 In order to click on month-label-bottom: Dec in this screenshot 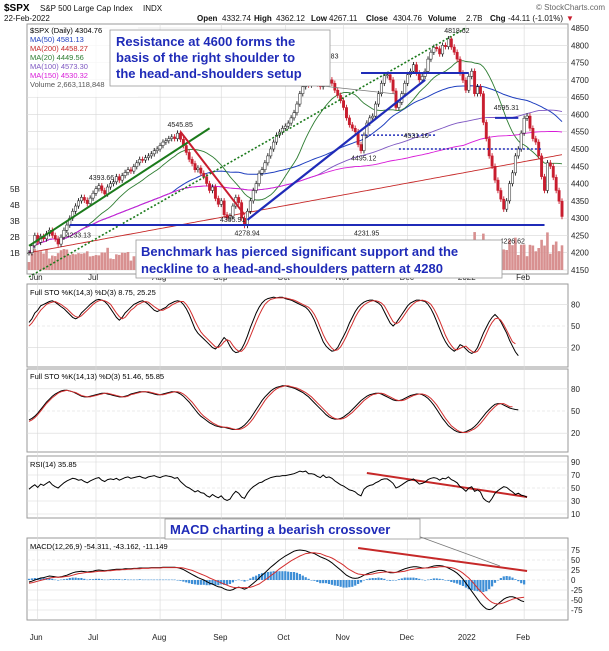, I will do `click(407, 637)`.